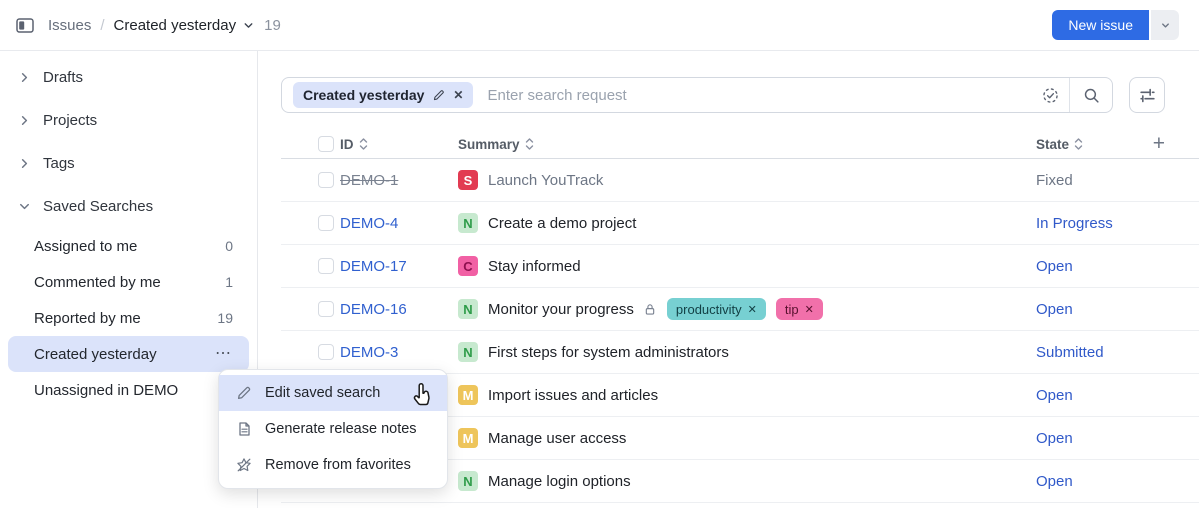  I want to click on issue-summary: Import issues and articles, so click(573, 395).